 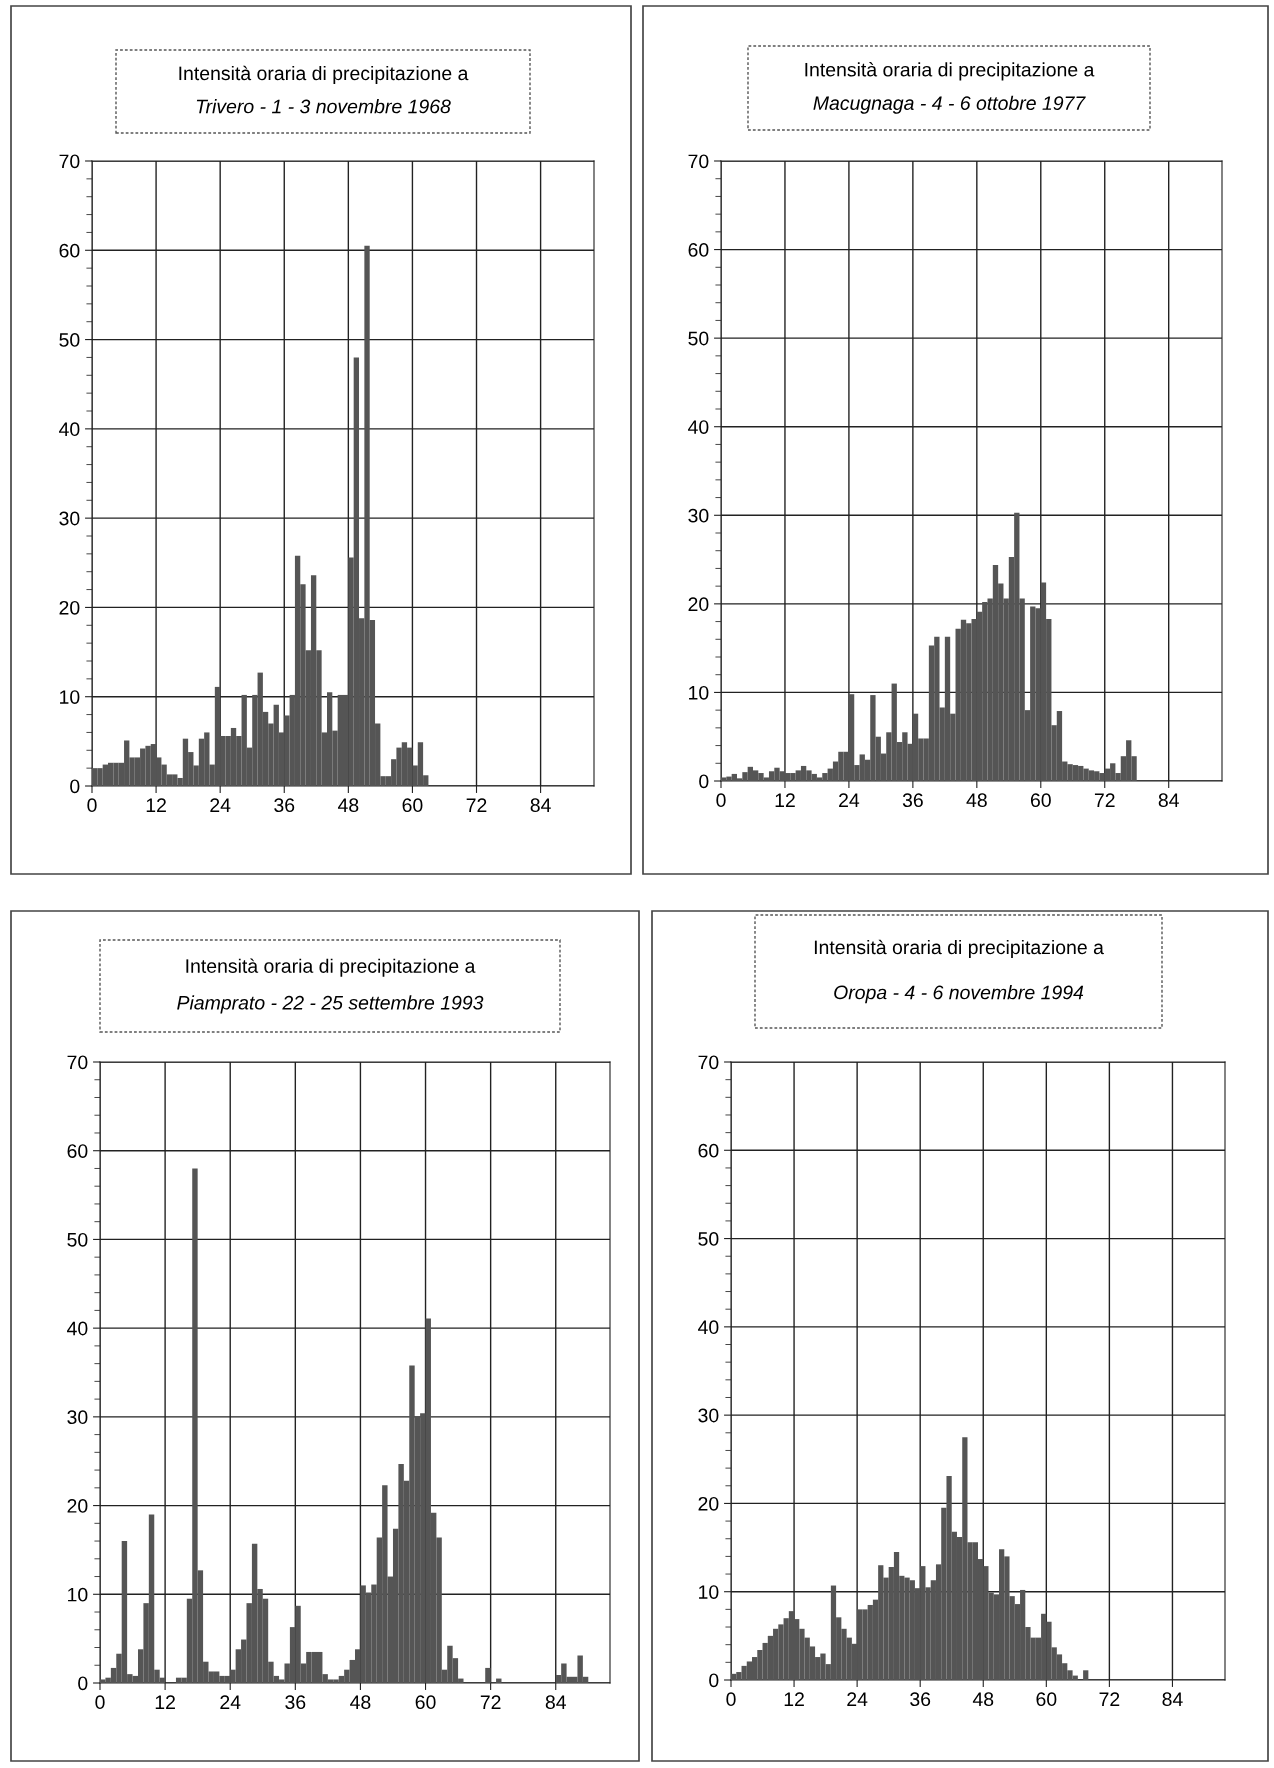 What do you see at coordinates (323, 106) in the screenshot?
I see `chart-subtitle: Trivero - 1 - 3 novembre 1968` at bounding box center [323, 106].